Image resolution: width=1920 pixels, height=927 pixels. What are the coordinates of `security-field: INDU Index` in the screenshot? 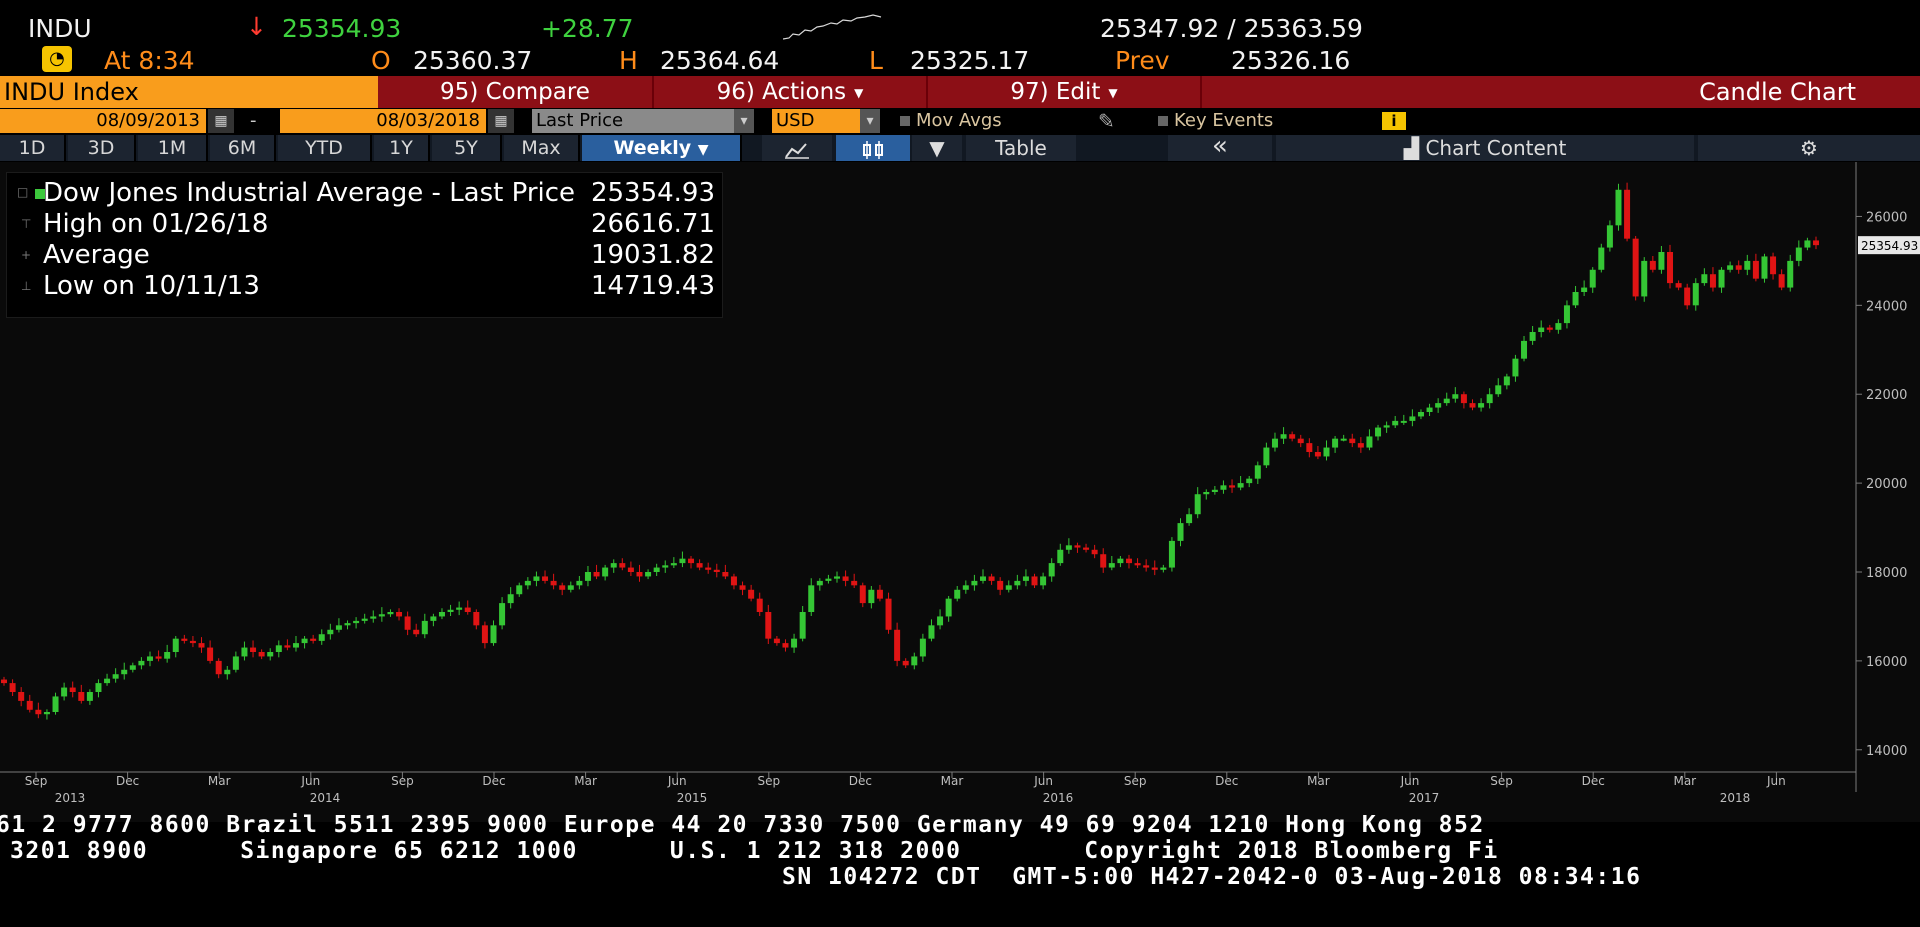 It's located at (189, 92).